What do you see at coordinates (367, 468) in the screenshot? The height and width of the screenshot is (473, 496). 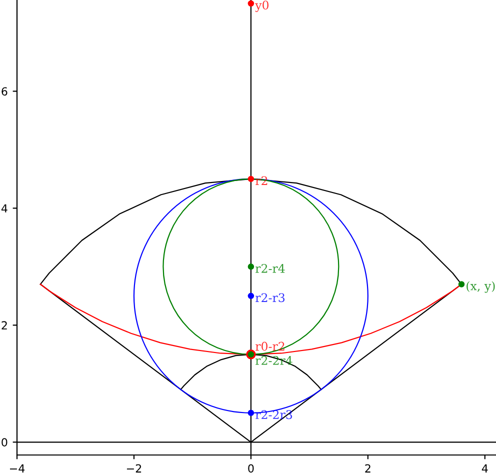 I see `x-tick-label: 2` at bounding box center [367, 468].